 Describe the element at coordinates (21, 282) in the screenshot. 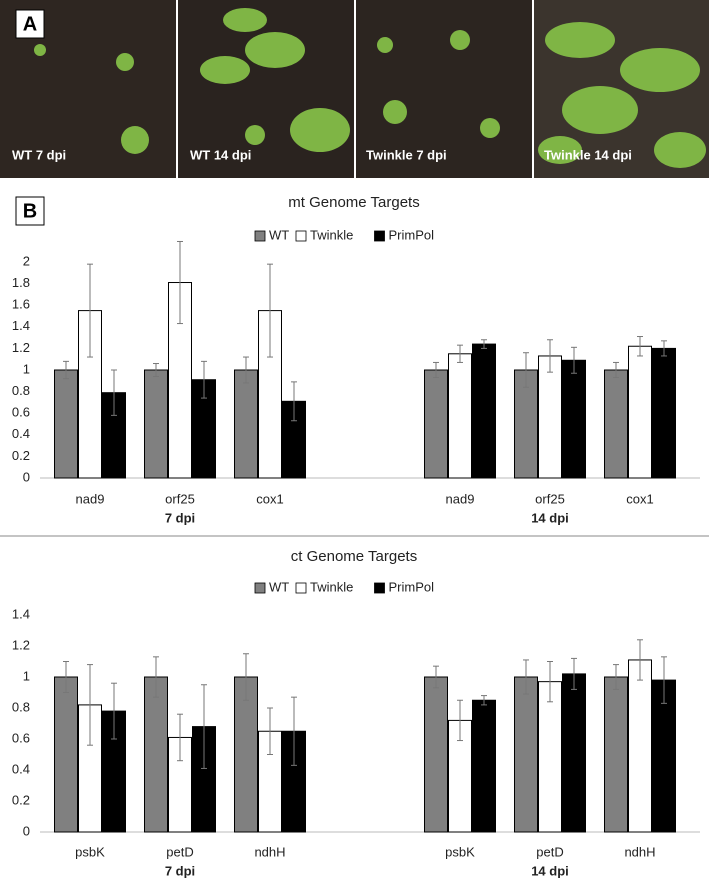

I see `y-tick-label: 1.8` at that location.